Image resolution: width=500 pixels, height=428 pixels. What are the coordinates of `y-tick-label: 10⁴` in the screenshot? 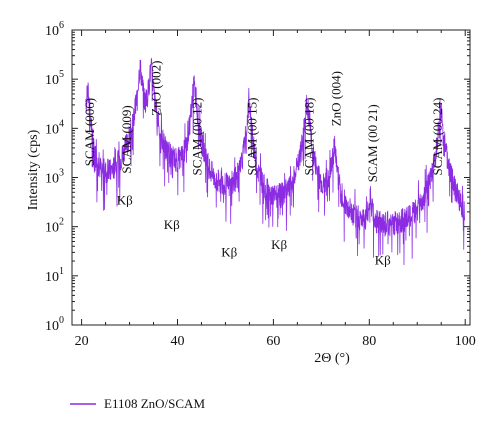 It's located at (54, 127).